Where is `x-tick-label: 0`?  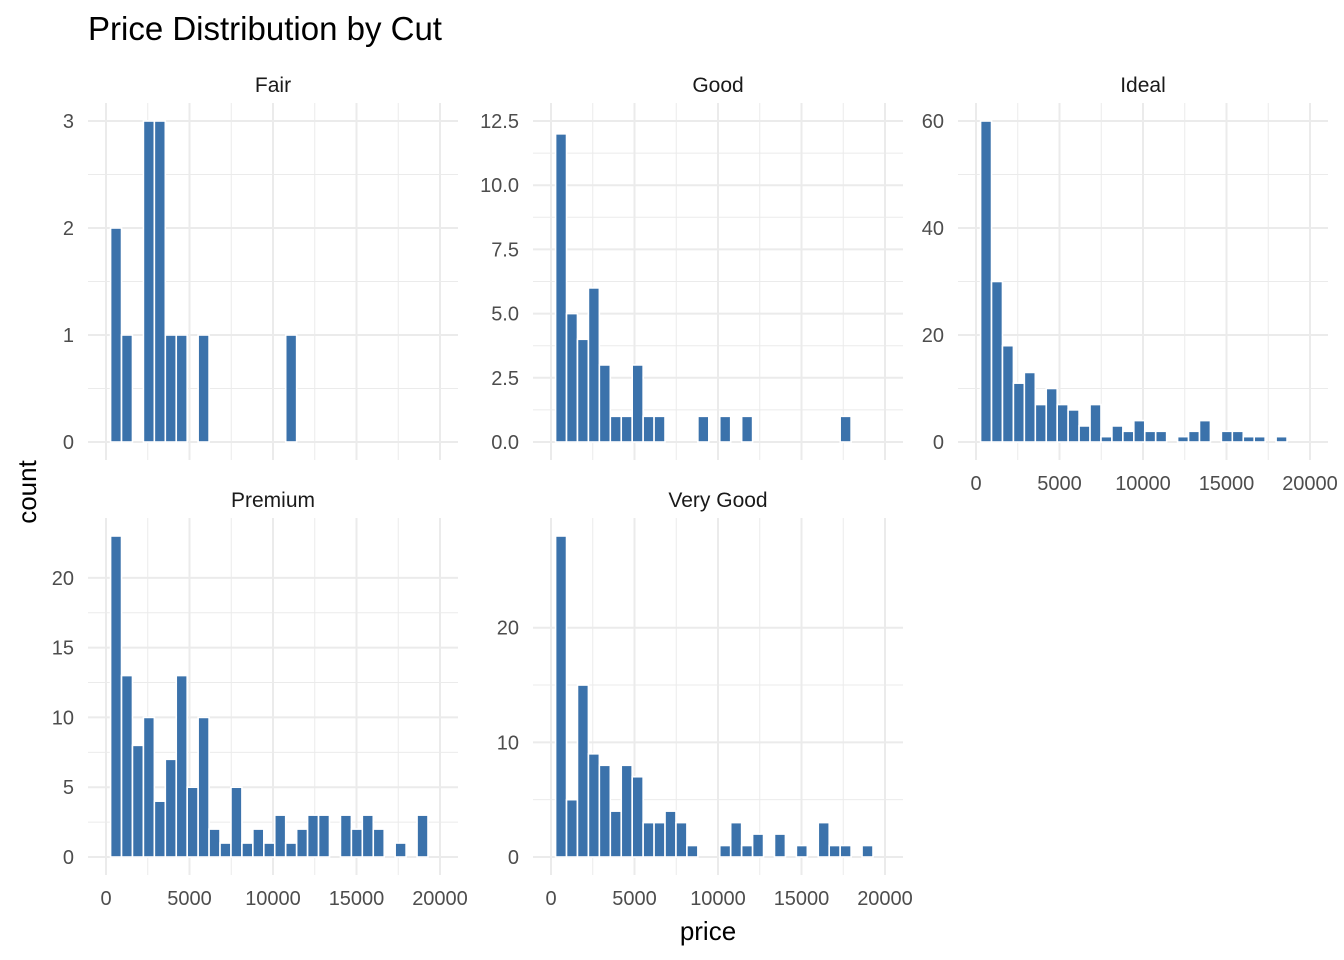
x-tick-label: 0 is located at coordinates (975, 484).